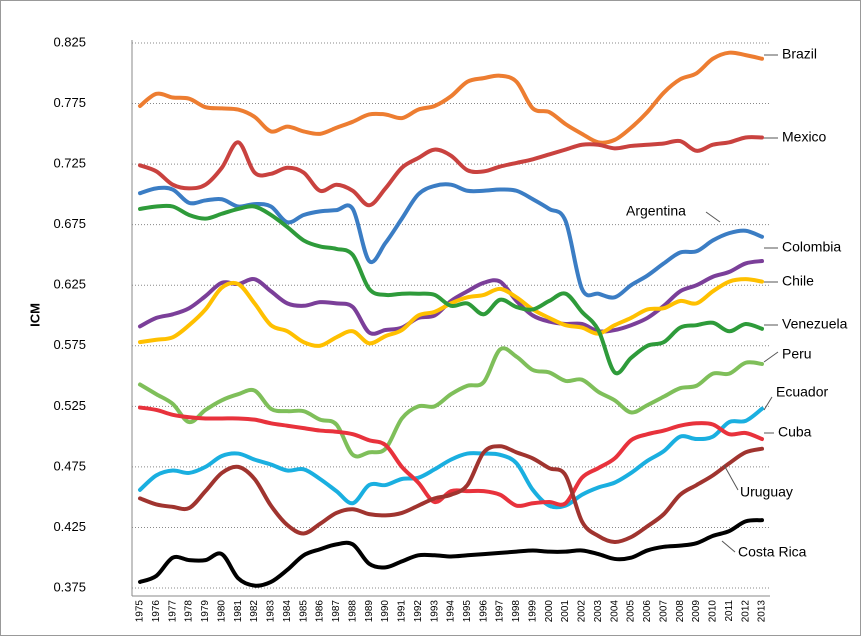  What do you see at coordinates (614, 611) in the screenshot?
I see `x-tick-label: 2004` at bounding box center [614, 611].